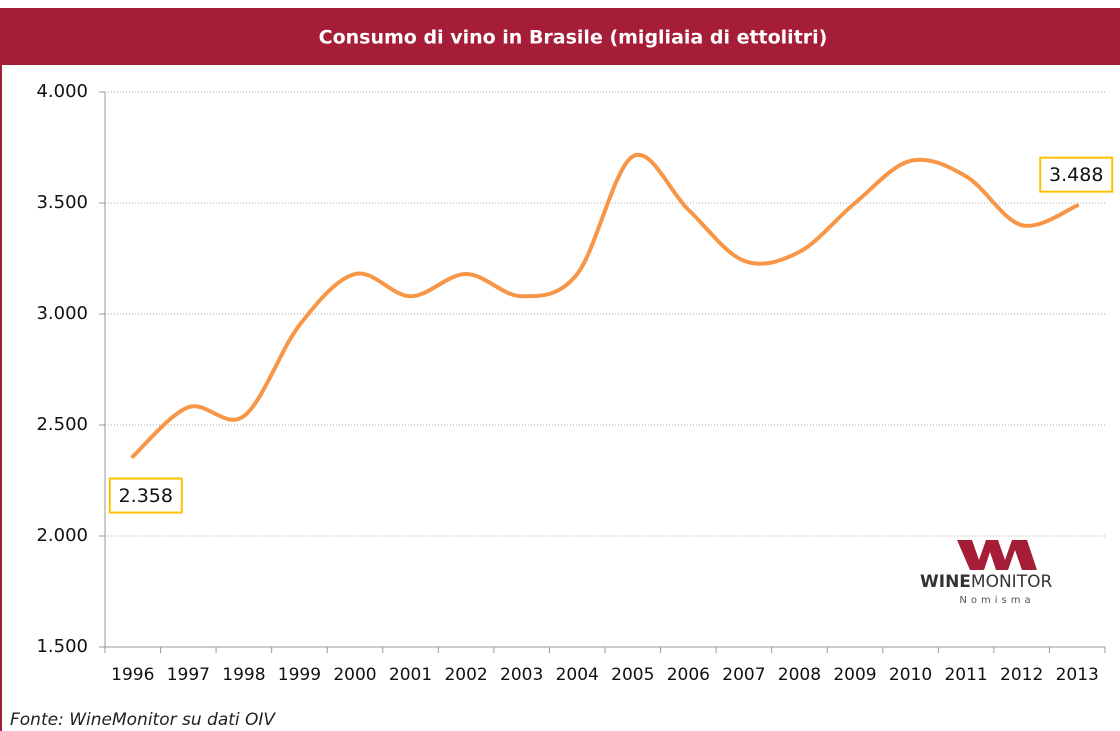 The image size is (1120, 731). What do you see at coordinates (521, 675) in the screenshot?
I see `x-tick-label: 2003` at bounding box center [521, 675].